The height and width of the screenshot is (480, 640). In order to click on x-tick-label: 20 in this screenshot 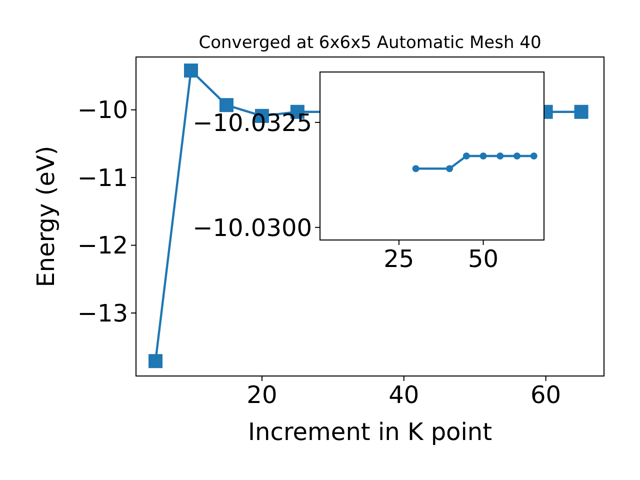, I will do `click(262, 395)`.